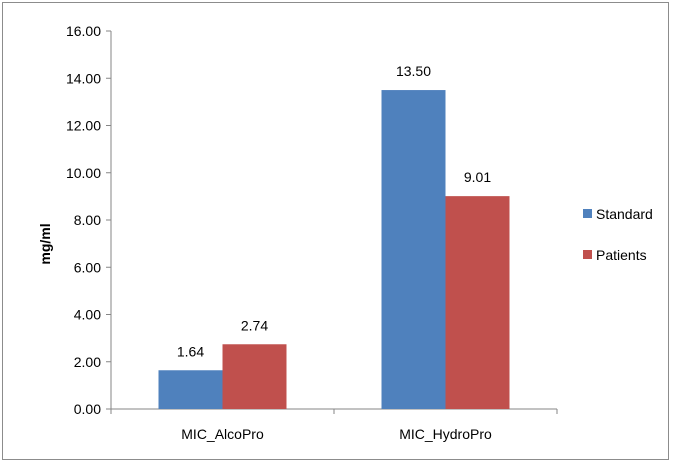 This screenshot has height=464, width=673. What do you see at coordinates (618, 234) in the screenshot?
I see `legend: Standard Patients` at bounding box center [618, 234].